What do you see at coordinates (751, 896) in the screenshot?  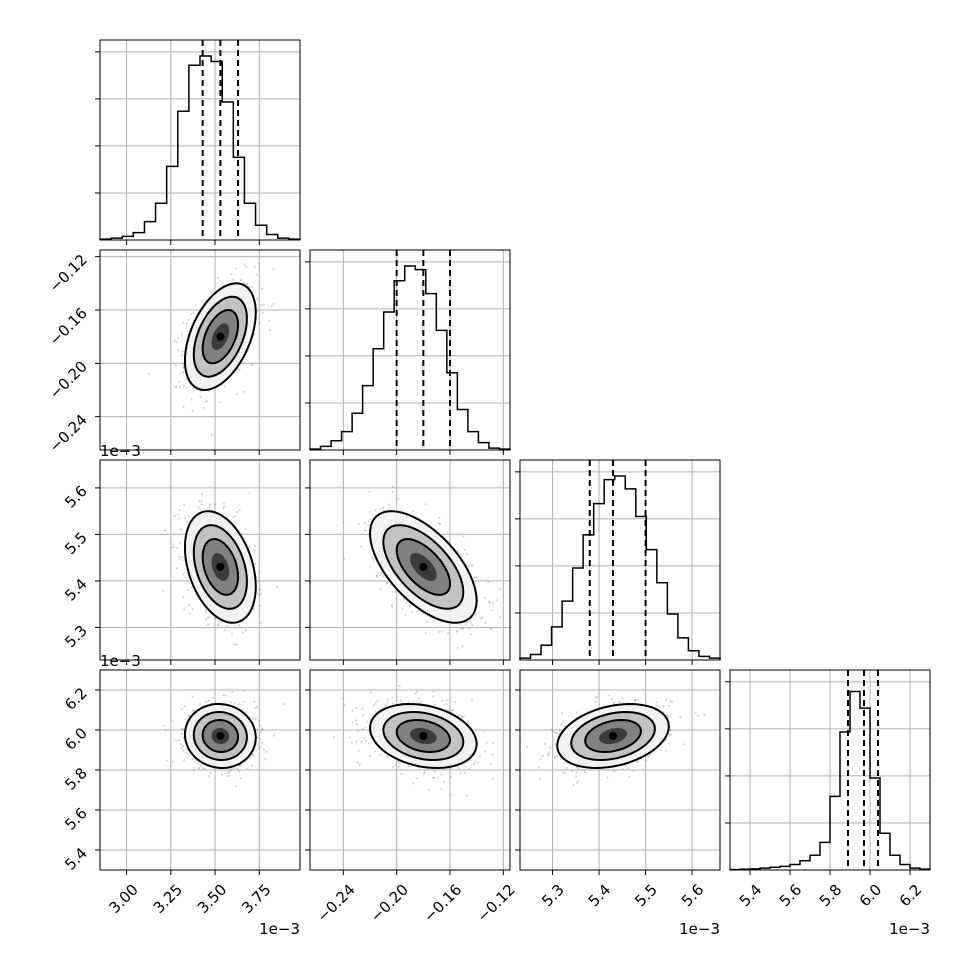 I see `x-tick-label-3-0: 5.4` at bounding box center [751, 896].